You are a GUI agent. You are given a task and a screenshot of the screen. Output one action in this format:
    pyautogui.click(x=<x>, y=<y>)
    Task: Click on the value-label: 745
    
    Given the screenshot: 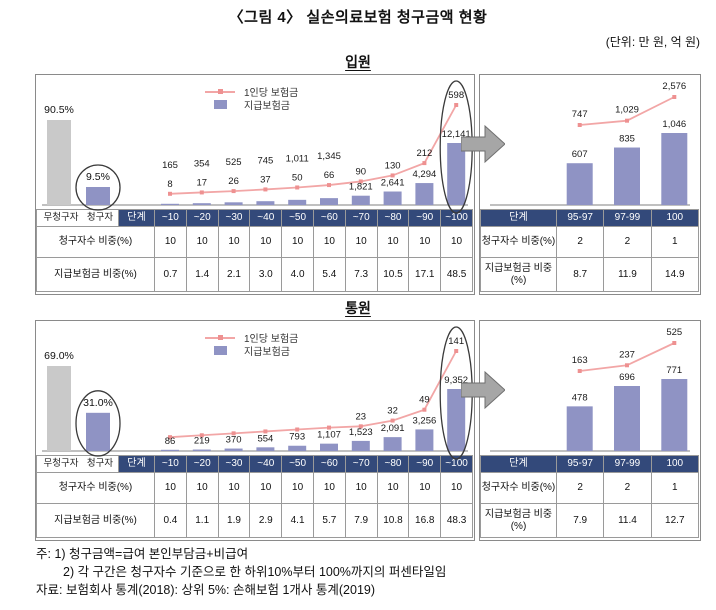 What is the action you would take?
    pyautogui.click(x=265, y=160)
    